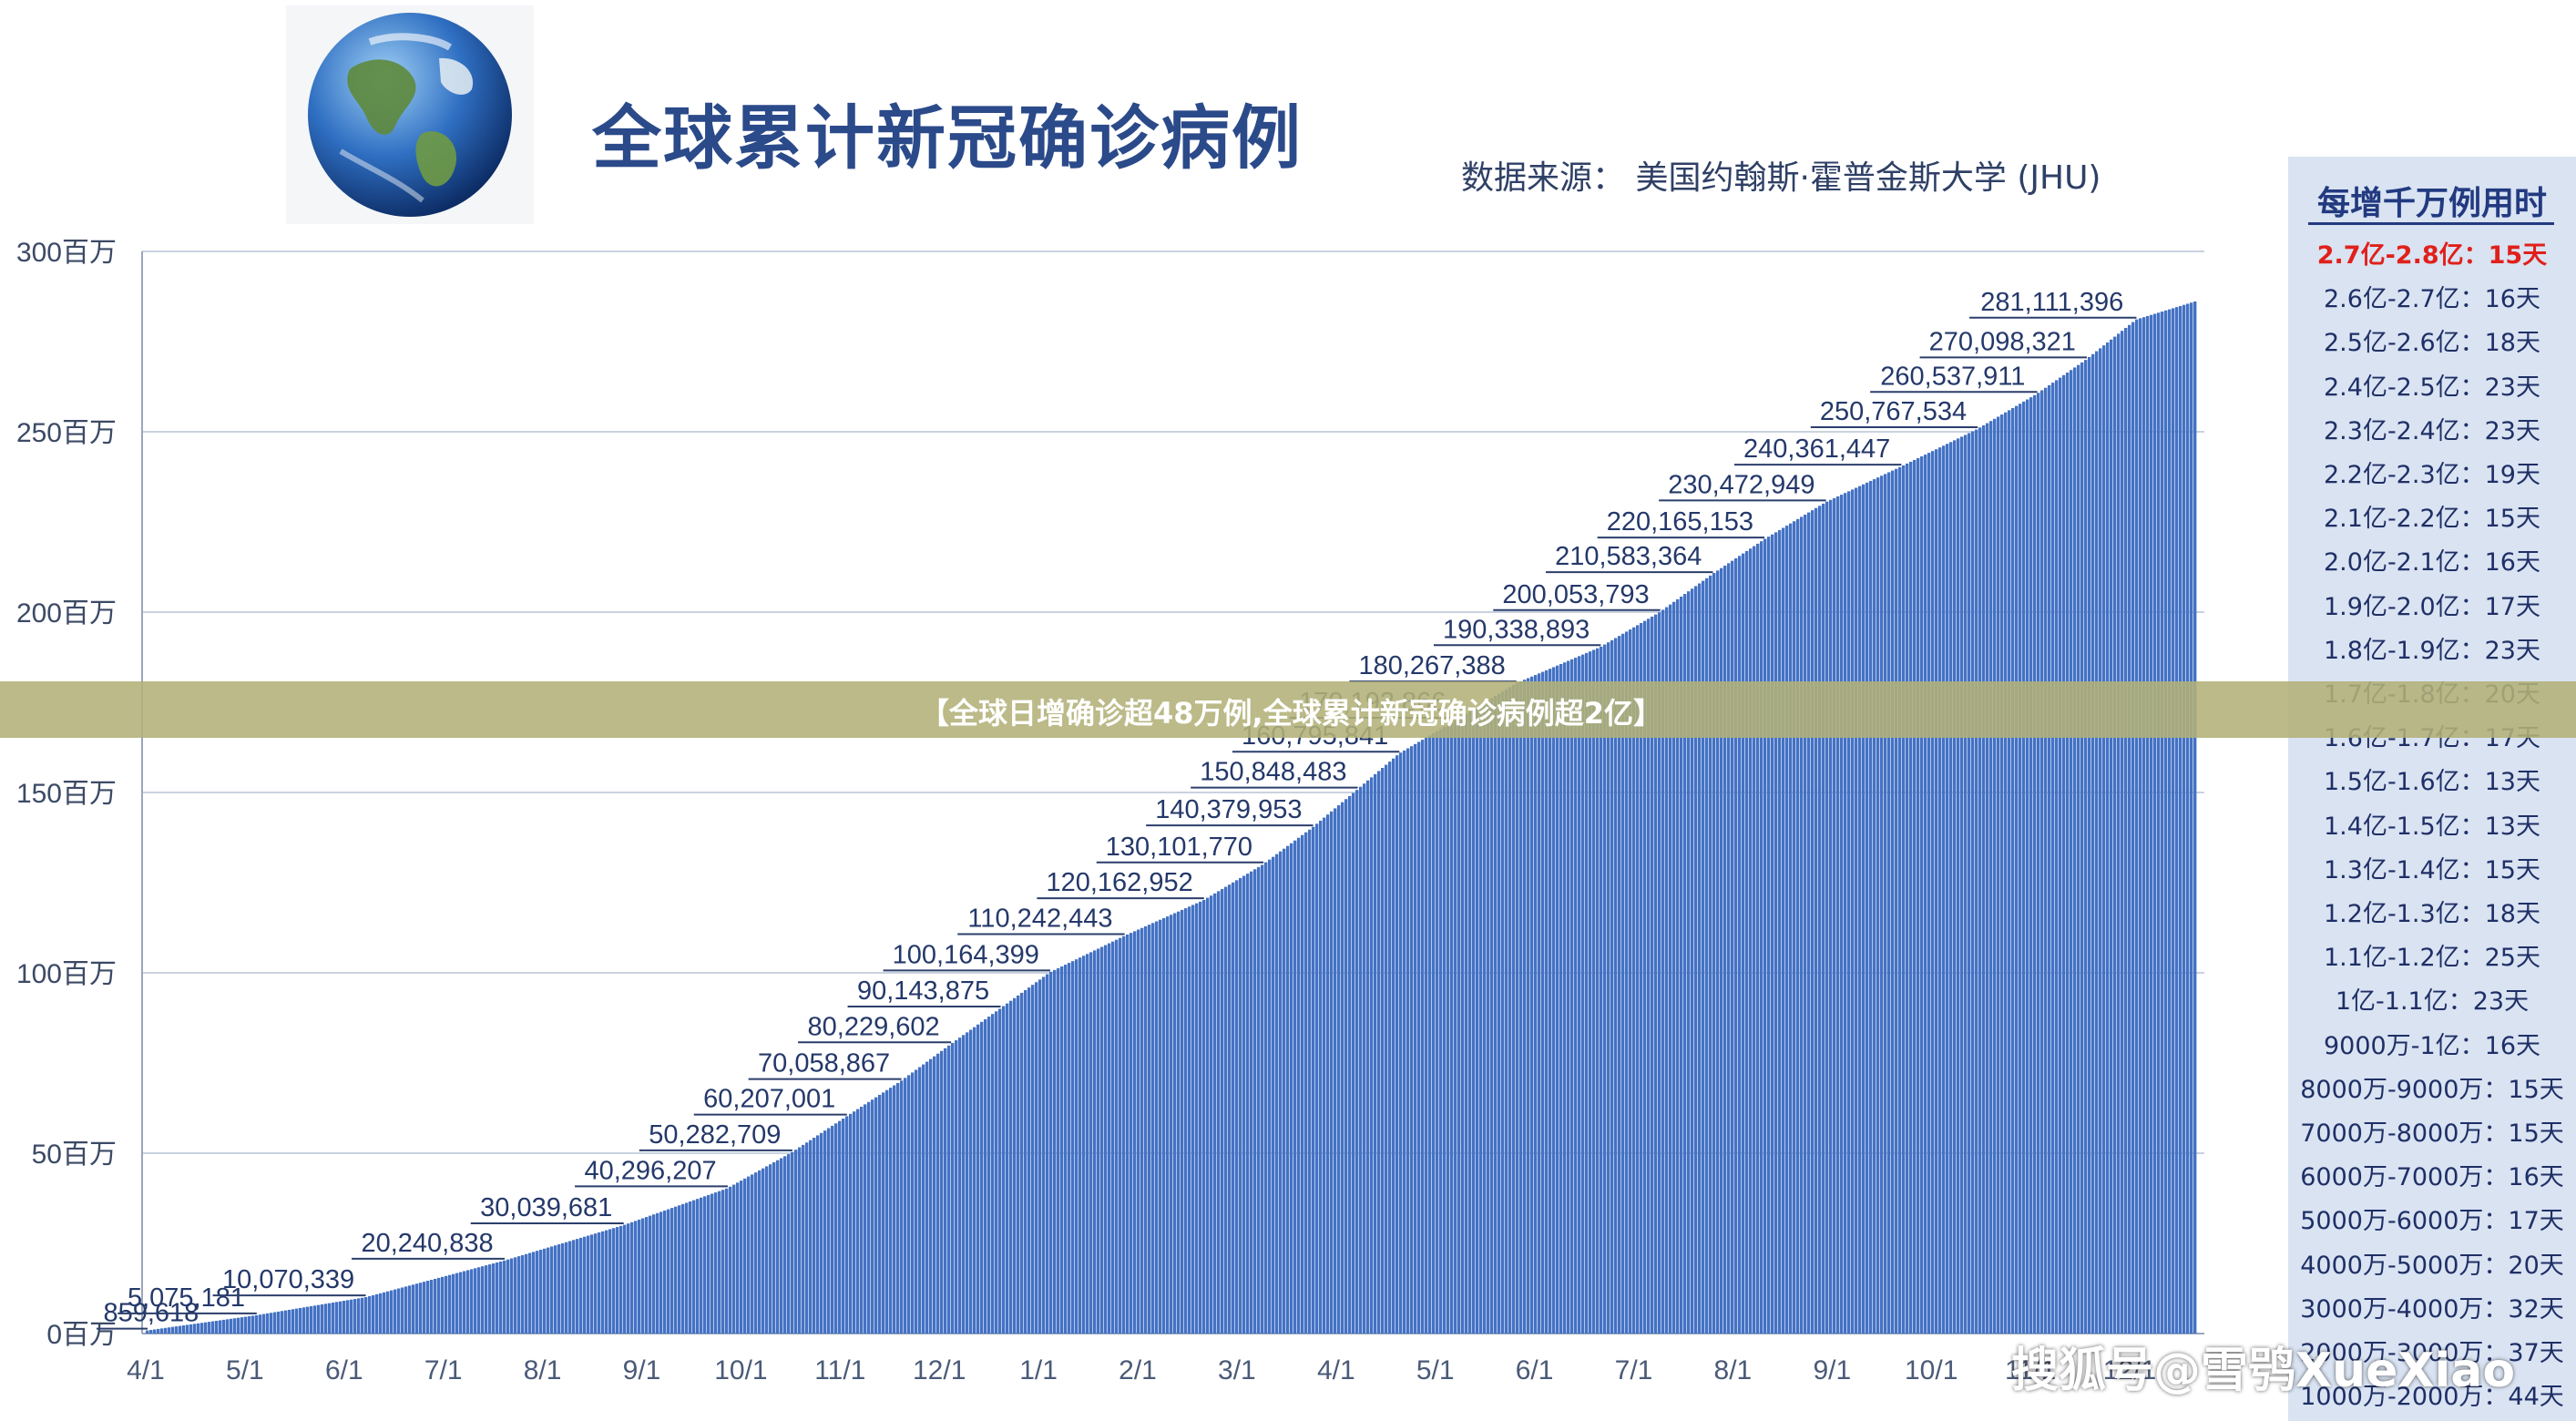 Image resolution: width=2576 pixels, height=1421 pixels. Describe the element at coordinates (1629, 556) in the screenshot. I see `milestone-label: 210,583,364` at that location.